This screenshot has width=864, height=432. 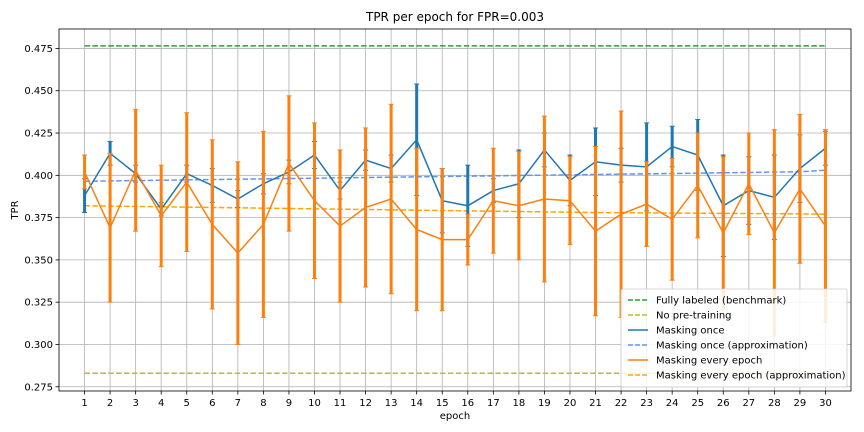 I want to click on x-tick-label: 2, so click(x=110, y=403).